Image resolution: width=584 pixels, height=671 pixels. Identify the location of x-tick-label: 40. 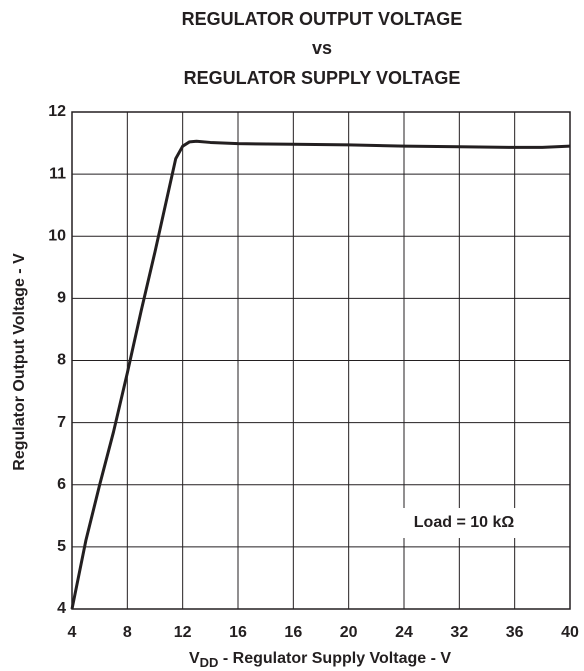
(570, 632).